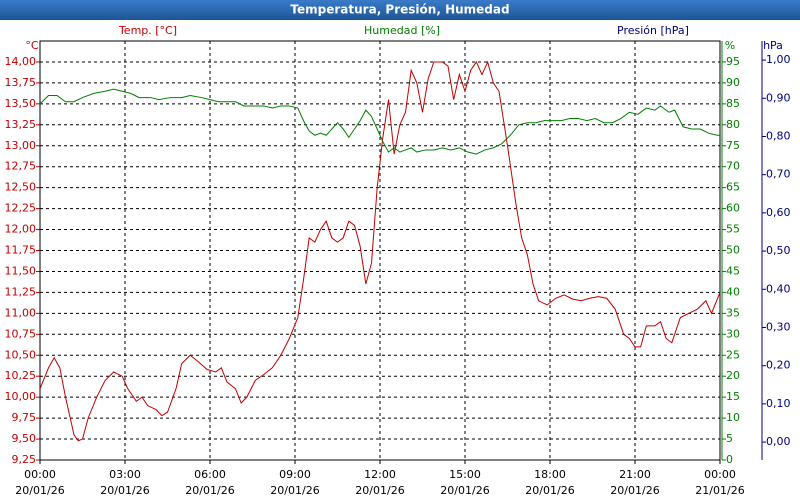  I want to click on y3-tick-label: 0,40, so click(778, 288).